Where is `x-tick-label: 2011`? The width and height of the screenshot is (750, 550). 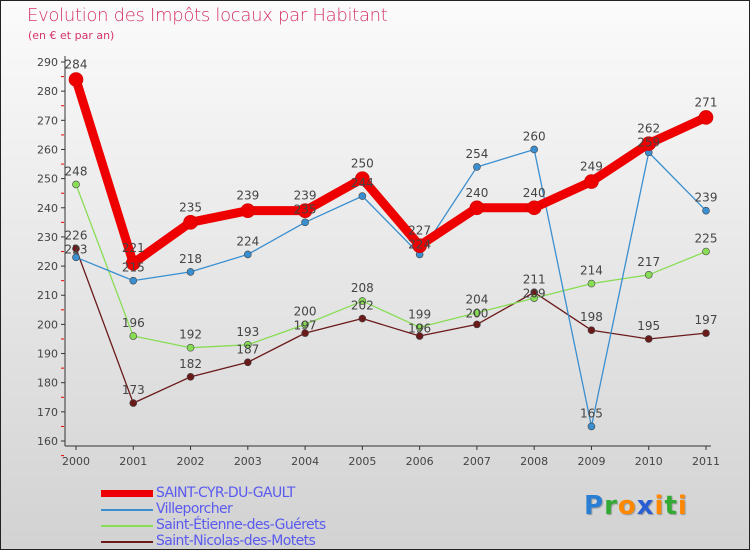
x-tick-label: 2011 is located at coordinates (706, 461).